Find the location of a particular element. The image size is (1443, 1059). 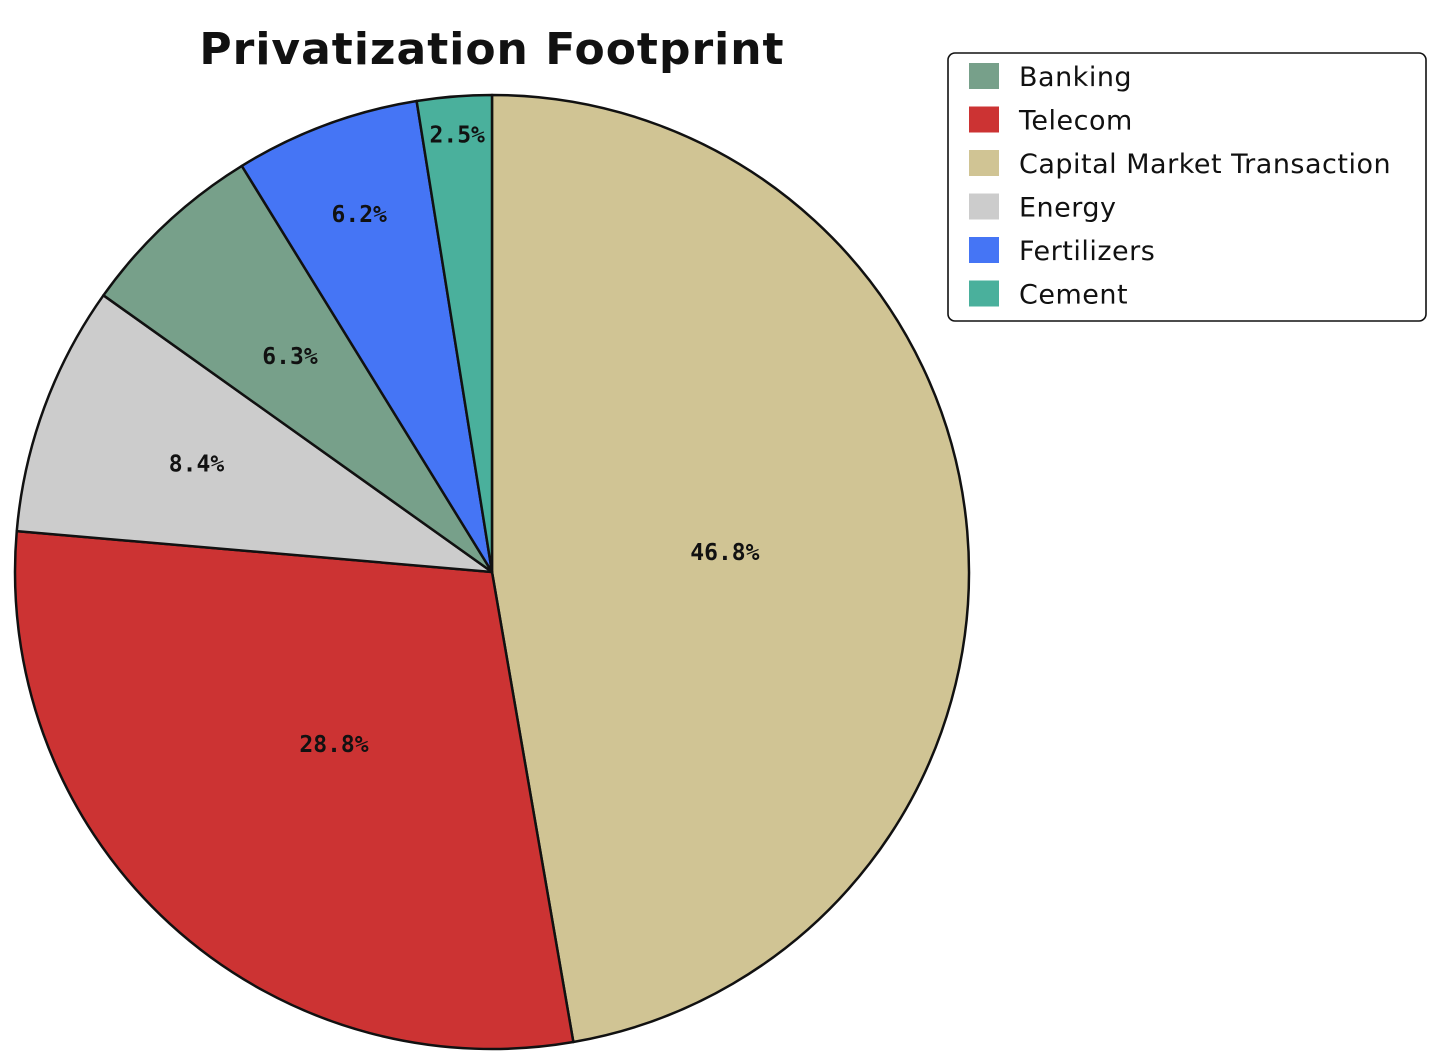

pie-slice-fertilizers is located at coordinates (367, 336).